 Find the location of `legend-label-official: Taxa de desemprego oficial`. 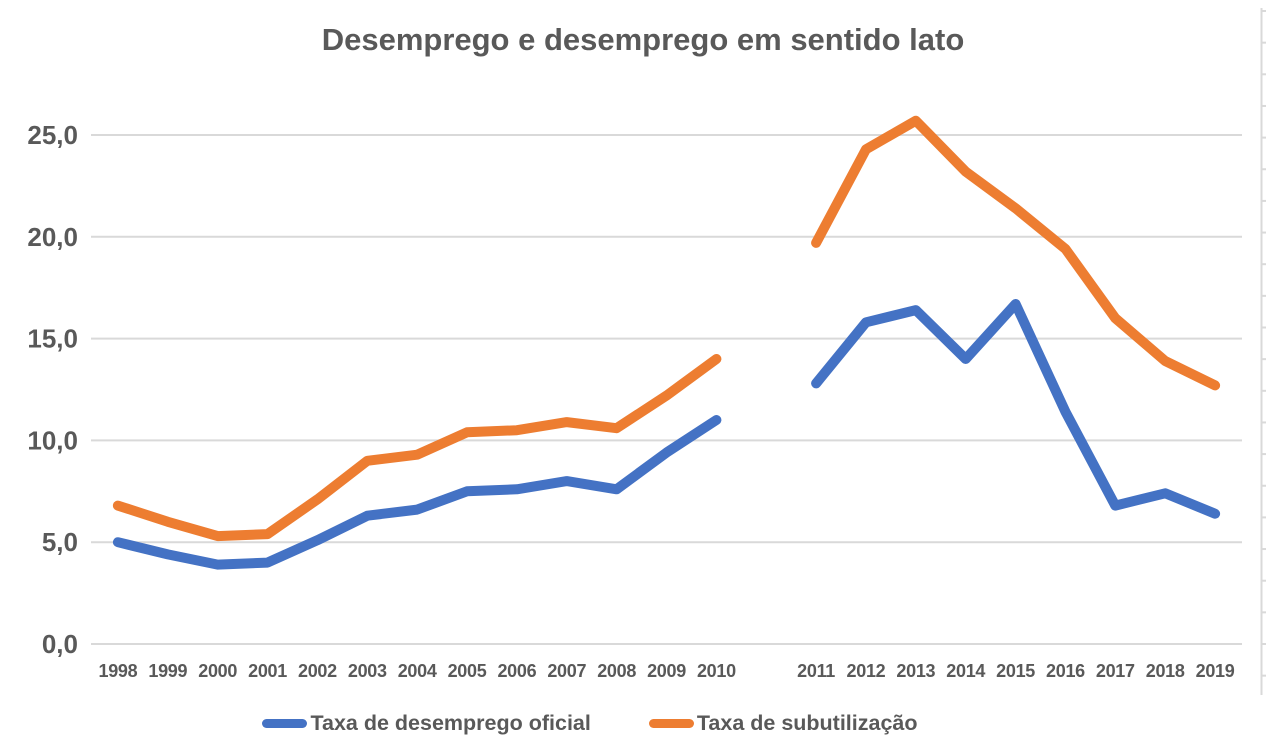

legend-label-official: Taxa de desemprego oficial is located at coordinates (450, 722).